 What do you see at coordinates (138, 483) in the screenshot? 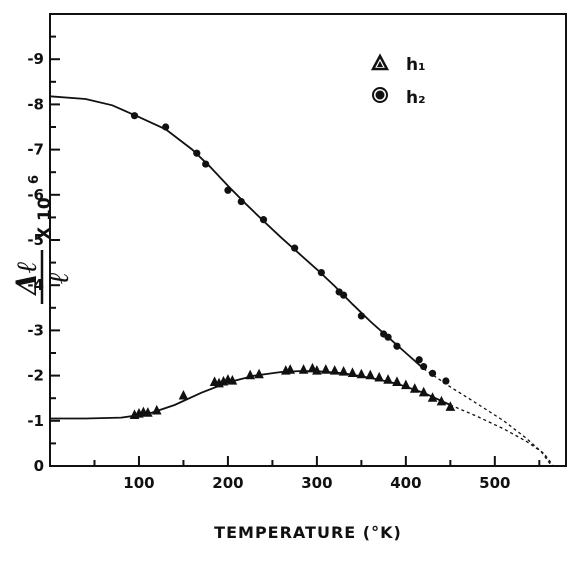
I see `x-tick-label: 100` at bounding box center [138, 483].